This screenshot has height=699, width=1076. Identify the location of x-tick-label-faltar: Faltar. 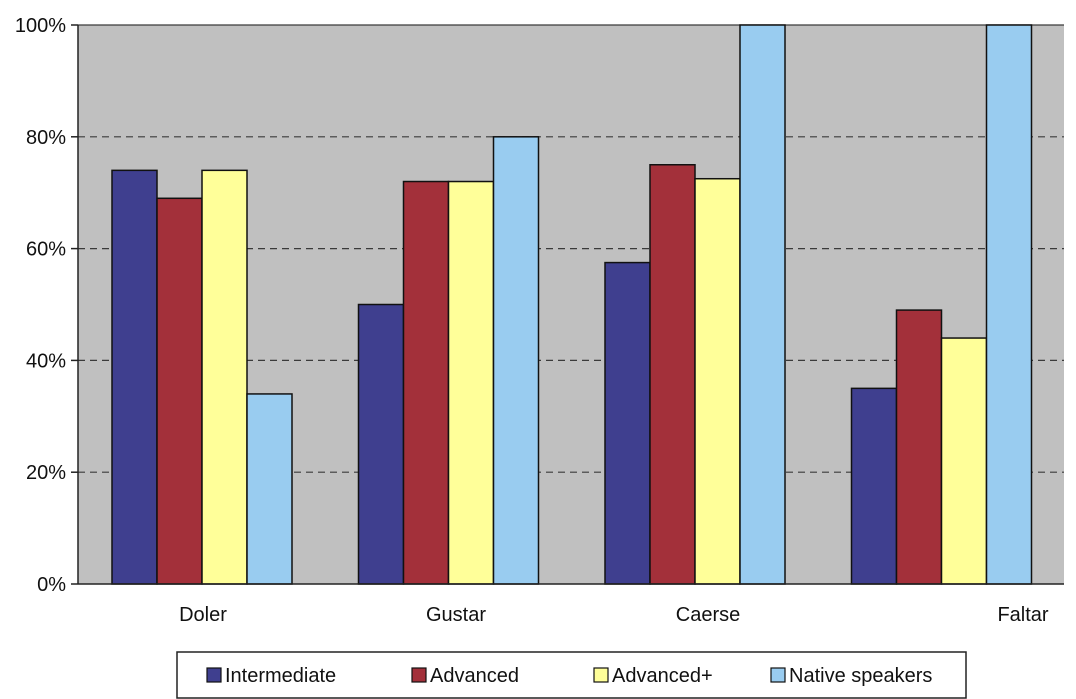
(1022, 615).